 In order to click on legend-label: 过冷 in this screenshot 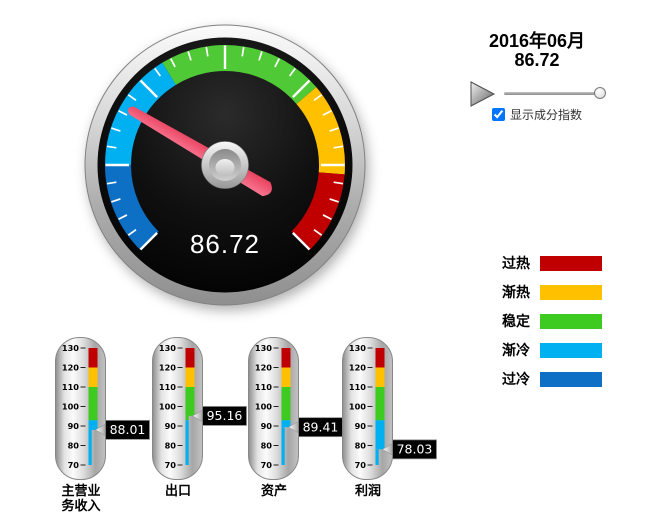, I will do `click(516, 379)`.